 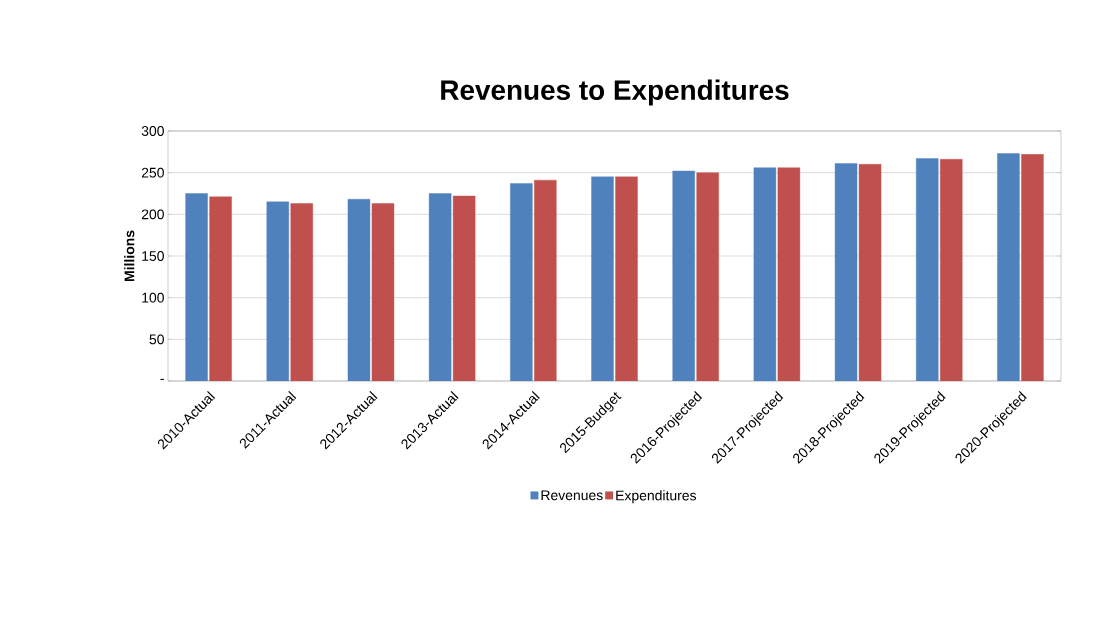 What do you see at coordinates (152, 214) in the screenshot?
I see `y-tick-label: 200` at bounding box center [152, 214].